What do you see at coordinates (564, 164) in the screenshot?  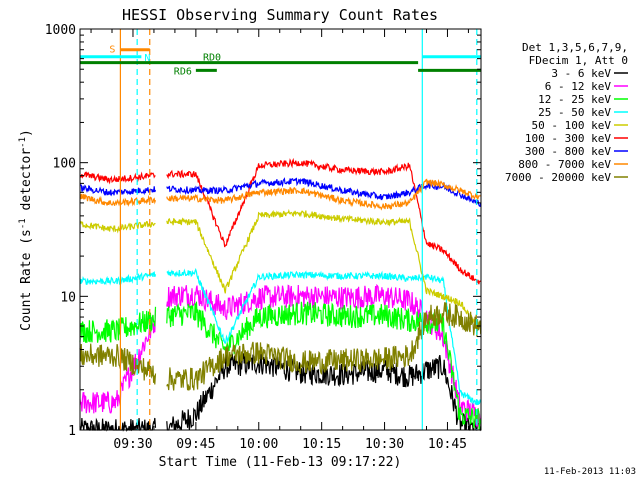 I see `legend-label-8: 800 - 7000 keV` at bounding box center [564, 164].